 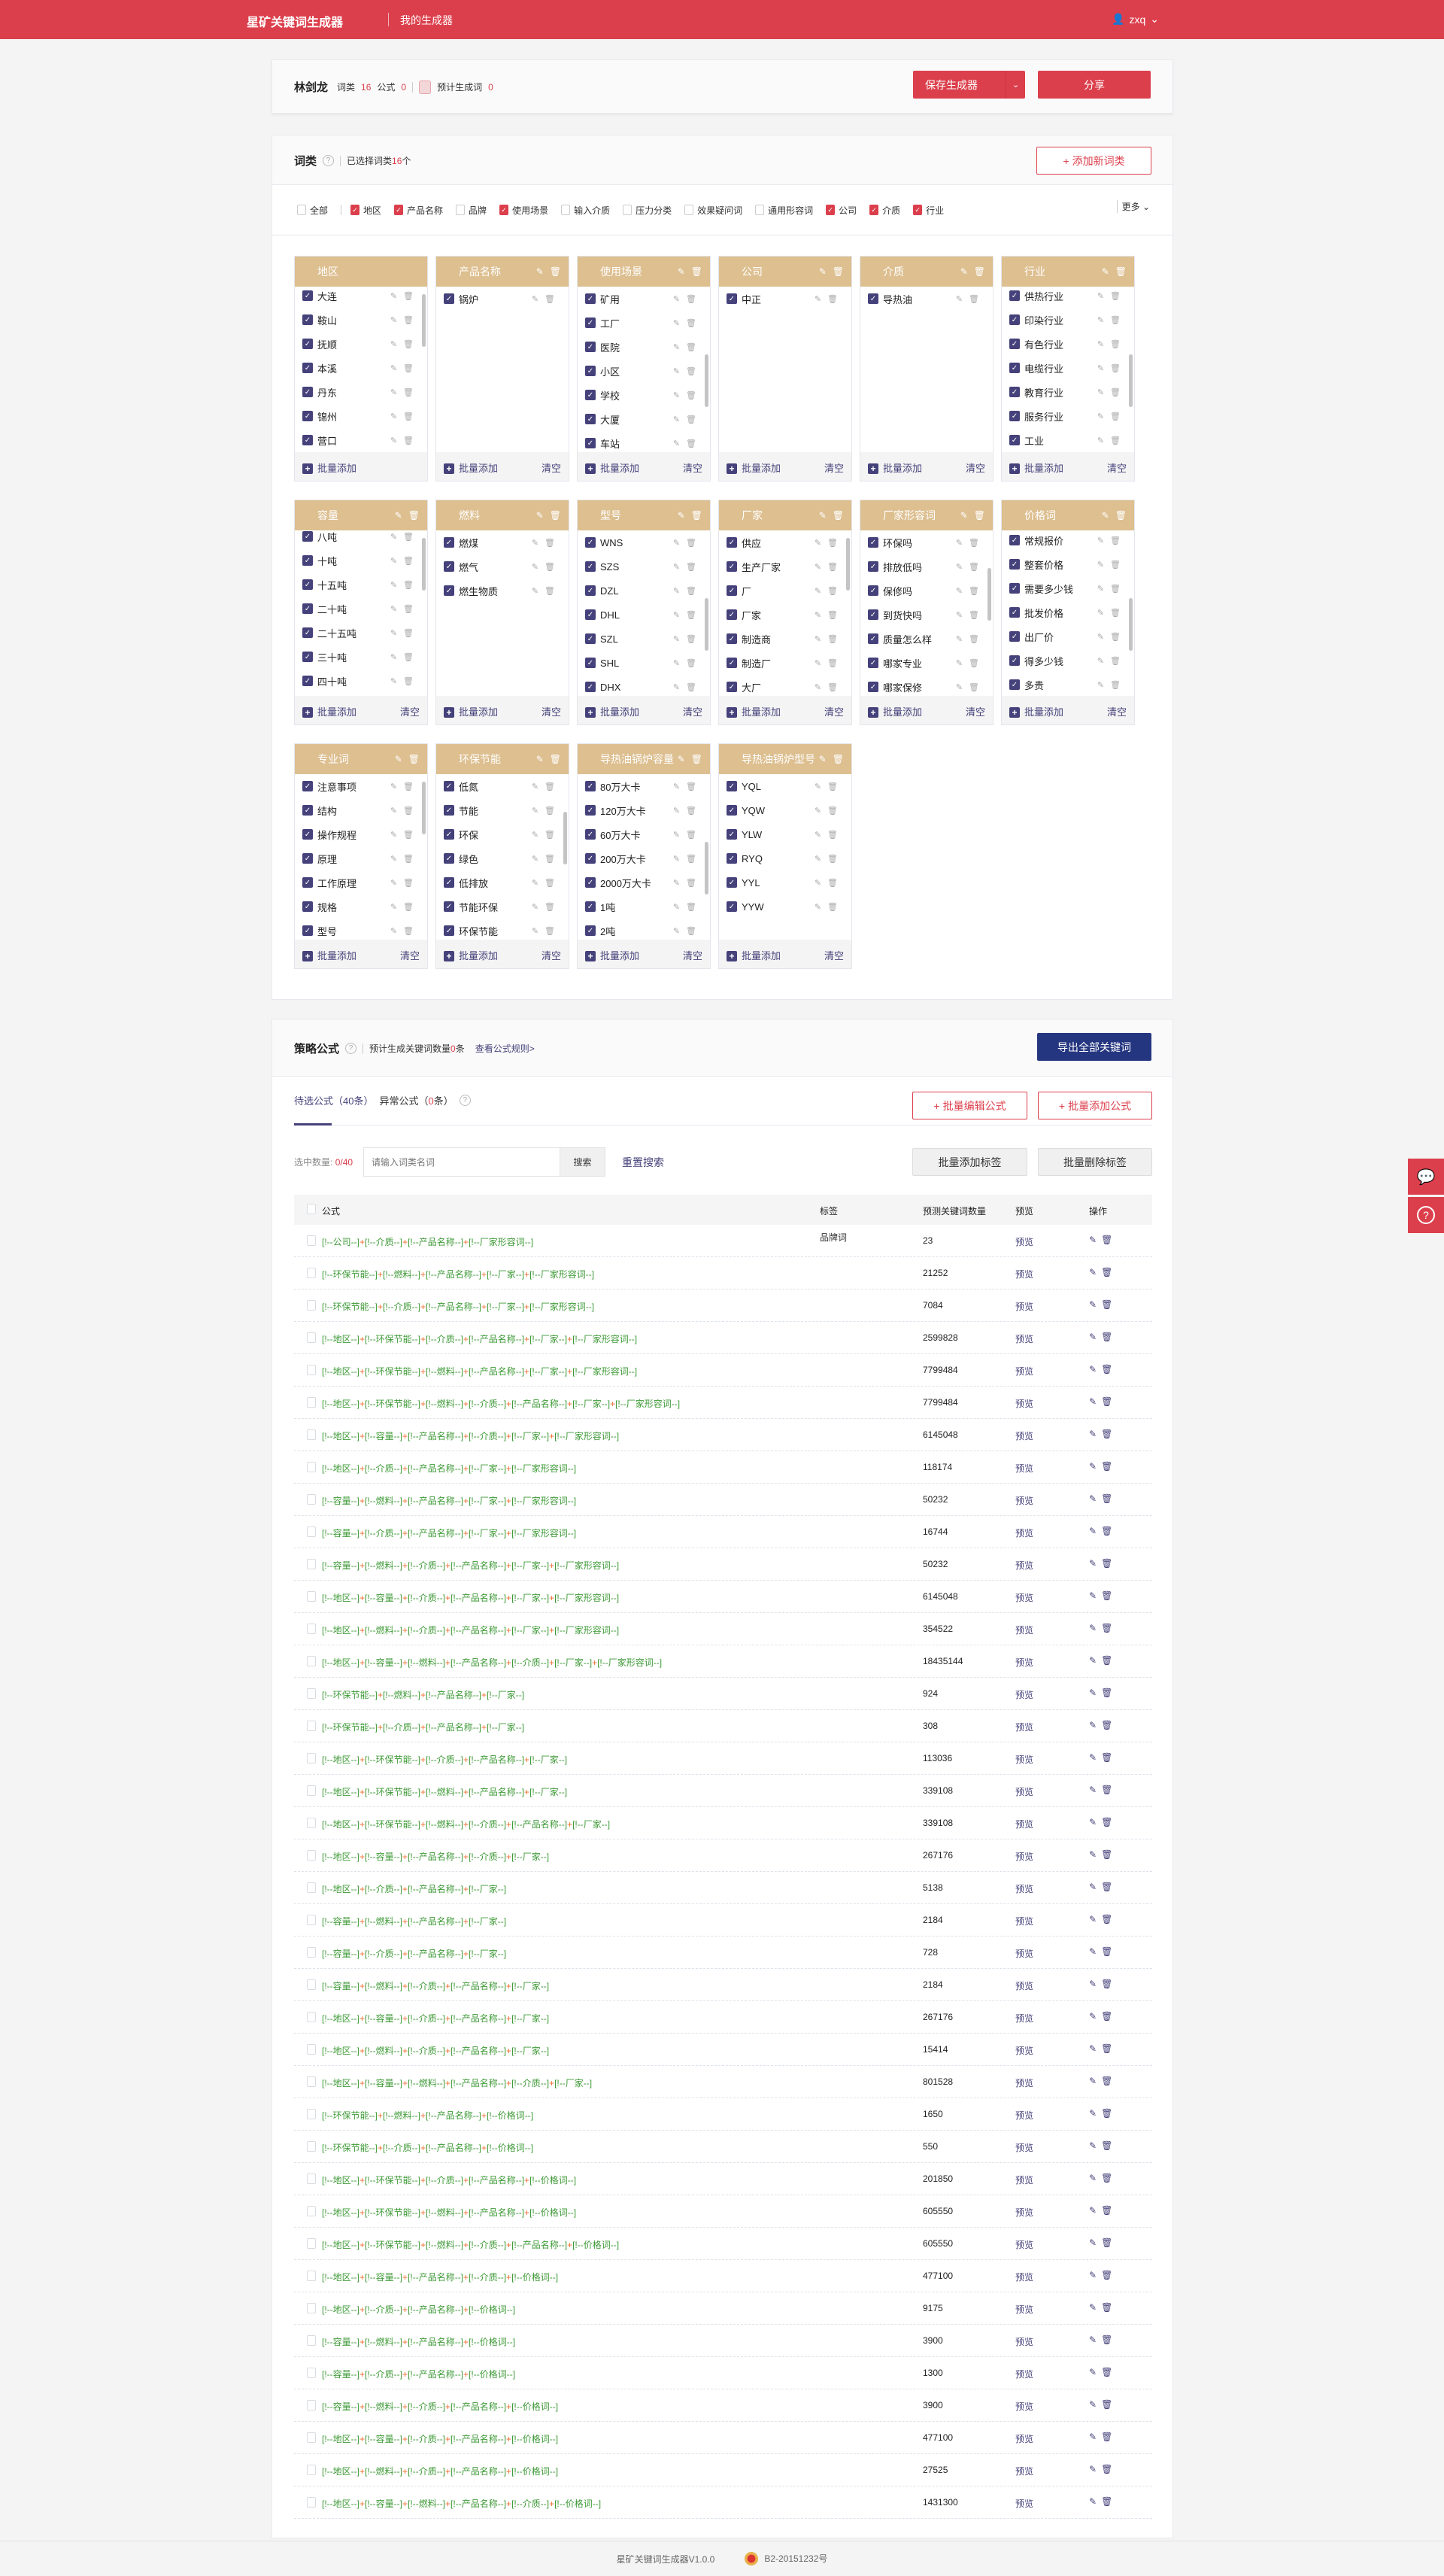 I want to click on filter-checkbox: ✓, so click(x=355, y=210).